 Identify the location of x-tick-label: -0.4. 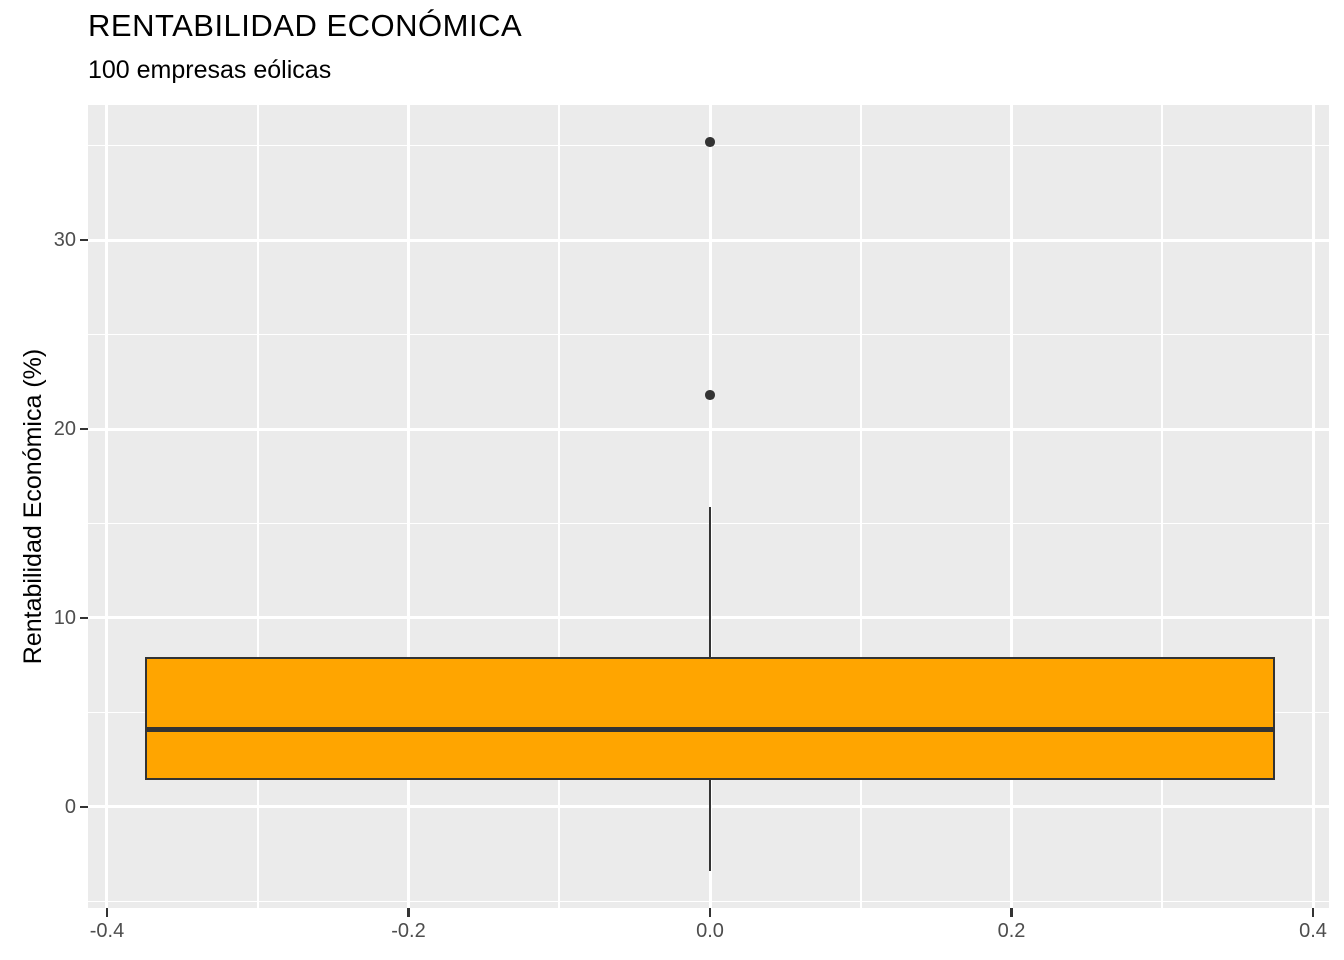
(107, 931).